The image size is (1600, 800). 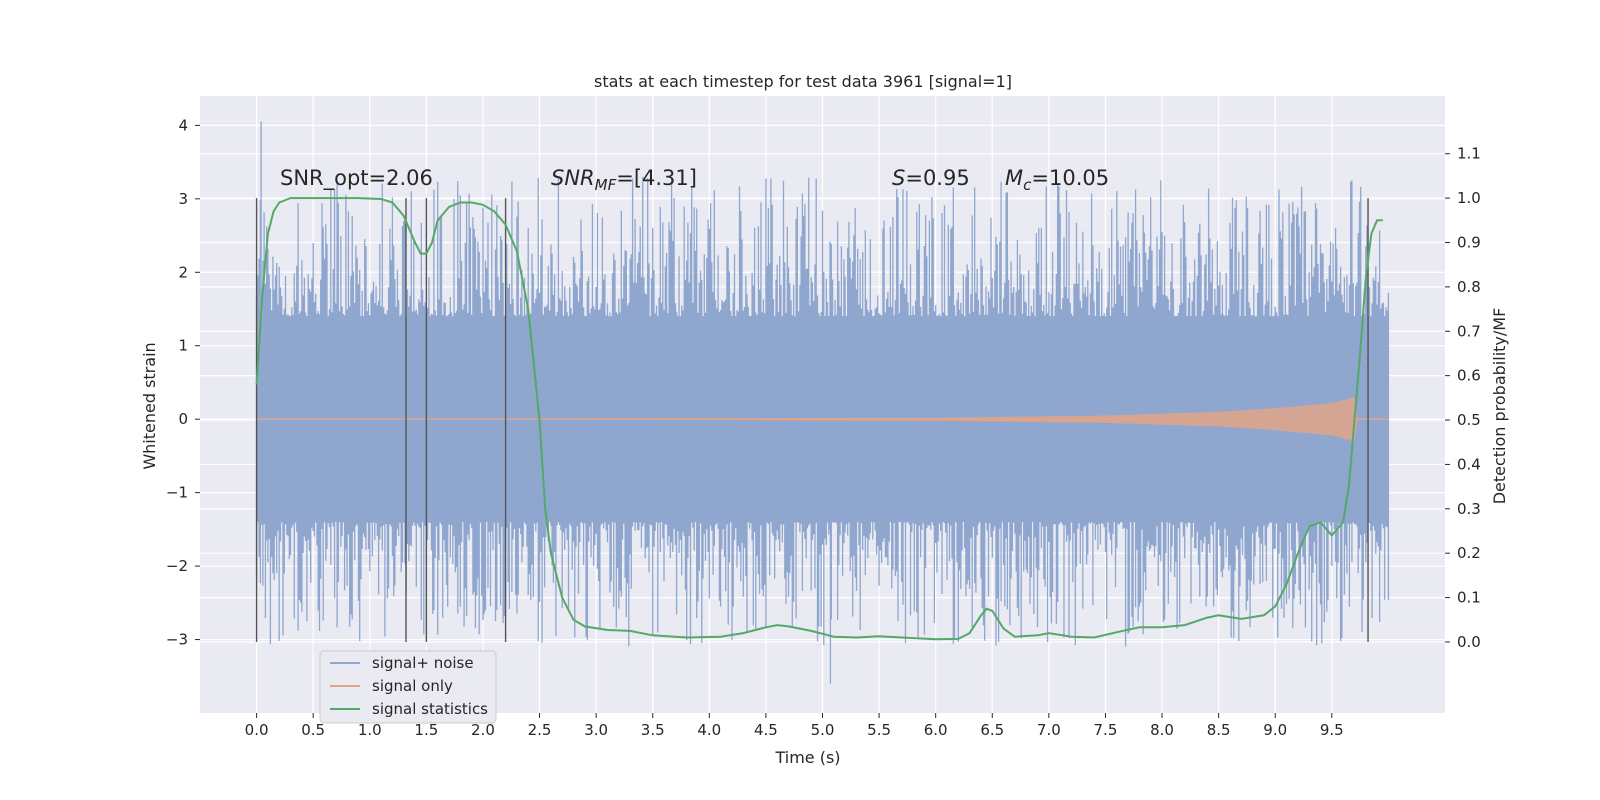 What do you see at coordinates (370, 730) in the screenshot?
I see `x-tick-label: 1.0` at bounding box center [370, 730].